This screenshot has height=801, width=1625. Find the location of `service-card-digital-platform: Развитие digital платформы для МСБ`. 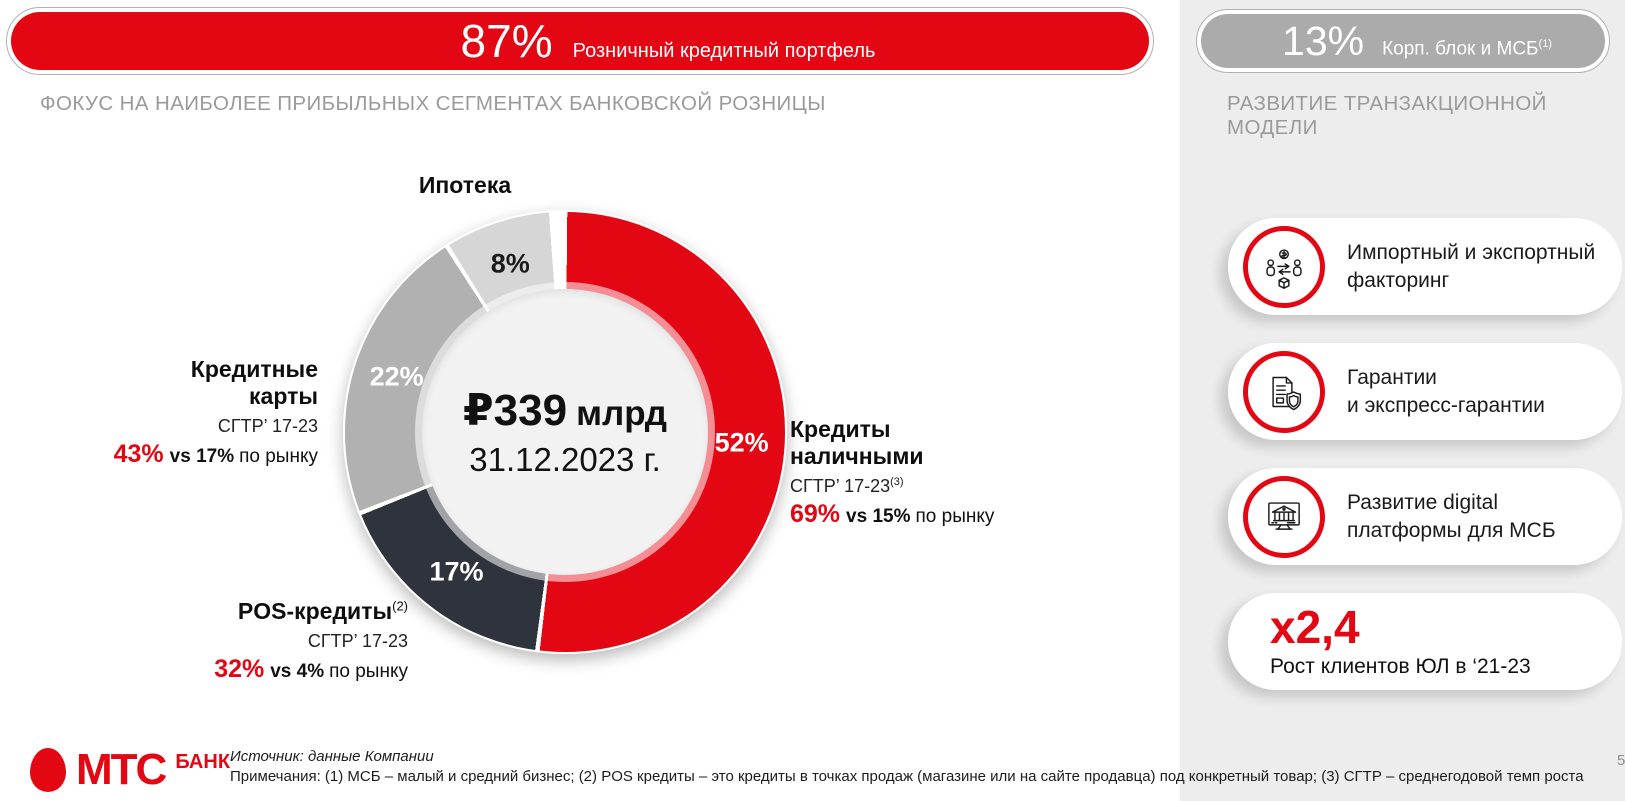

service-card-digital-platform: Развитие digital платформы для МСБ is located at coordinates (1425, 516).